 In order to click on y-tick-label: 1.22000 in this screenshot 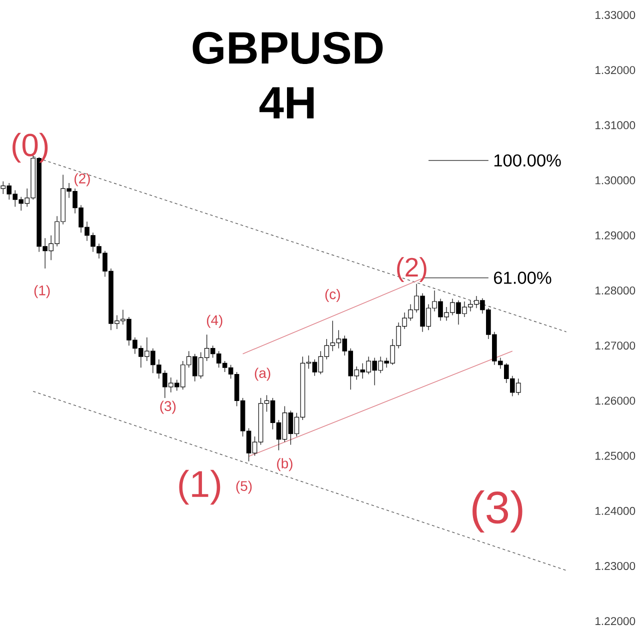, I will do `click(616, 621)`.